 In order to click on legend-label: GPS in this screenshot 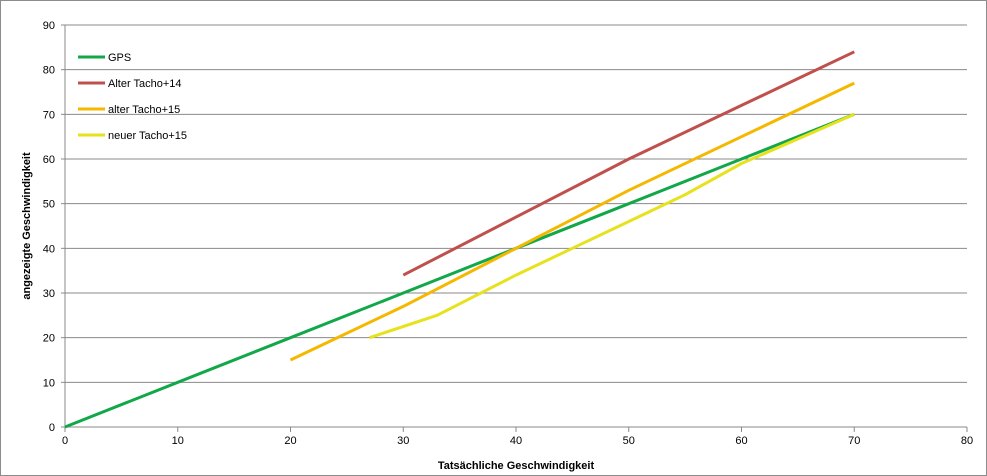, I will do `click(119, 58)`.